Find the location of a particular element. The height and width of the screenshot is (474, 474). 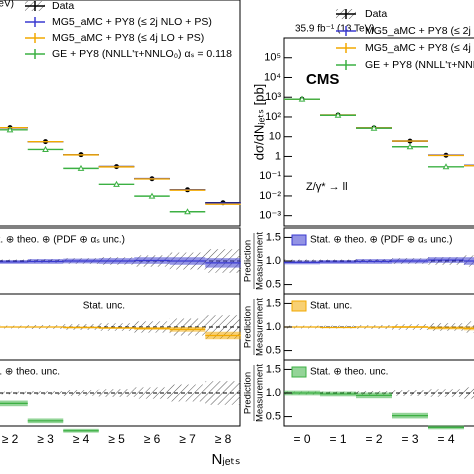

x-tick-label: ≥ 7 is located at coordinates (187, 439).